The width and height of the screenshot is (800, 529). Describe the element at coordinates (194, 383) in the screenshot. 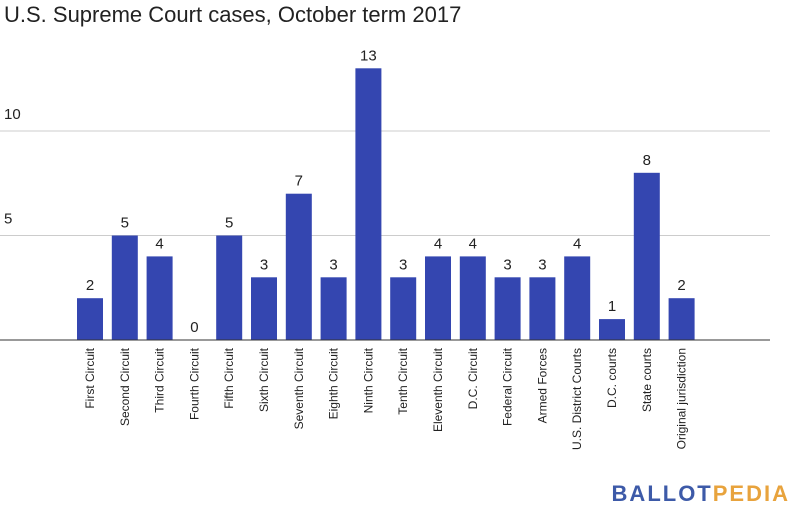

I see `x-tick-label: Fourth Circuit` at that location.